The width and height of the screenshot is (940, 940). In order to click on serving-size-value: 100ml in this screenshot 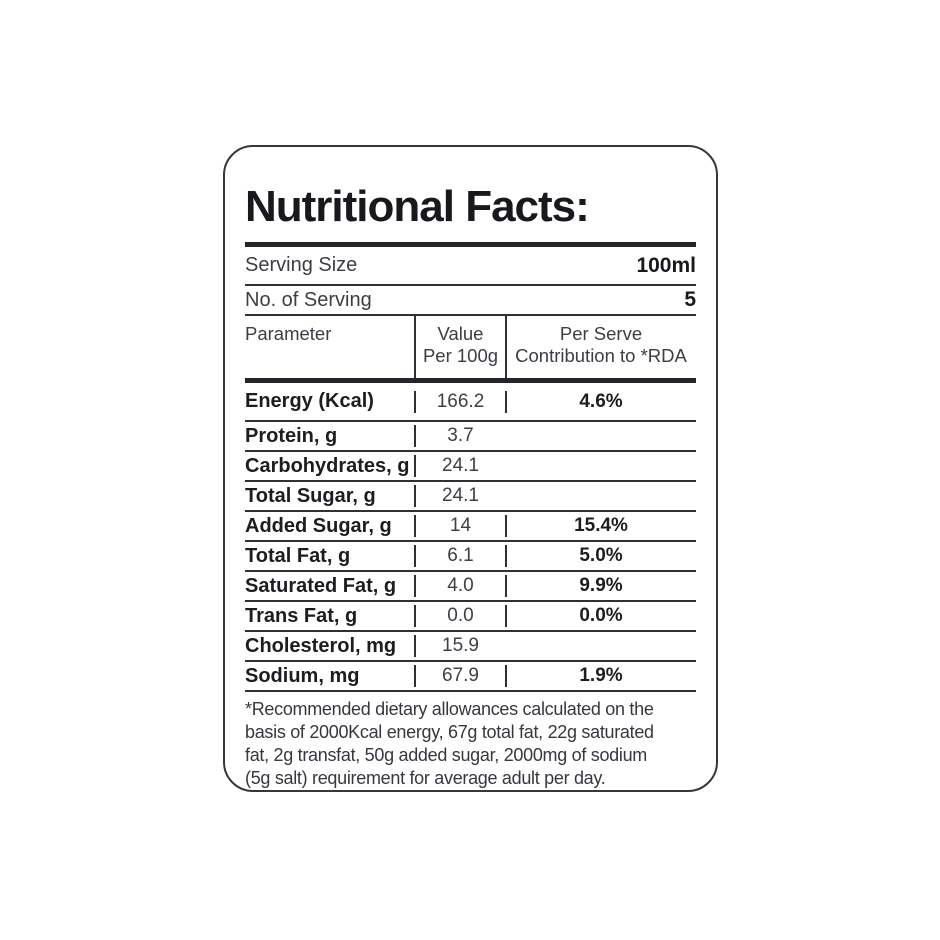, I will do `click(666, 265)`.